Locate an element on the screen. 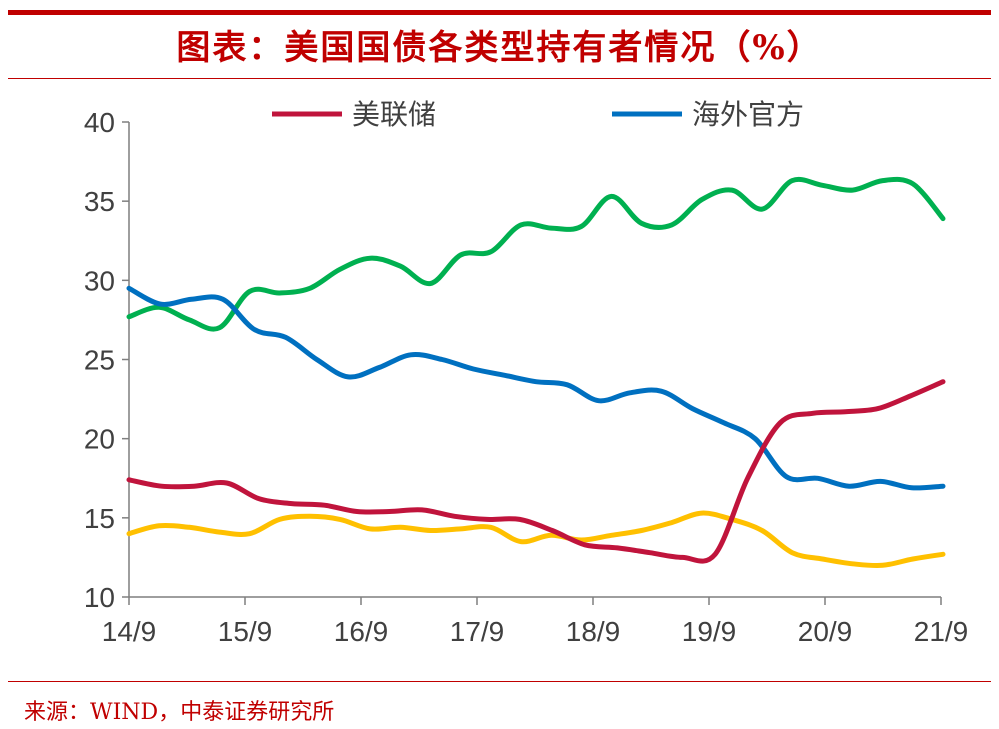 Image resolution: width=999 pixels, height=729 pixels. chart-title: 图表：美国国债各类型持有者情况（%） is located at coordinates (499, 48).